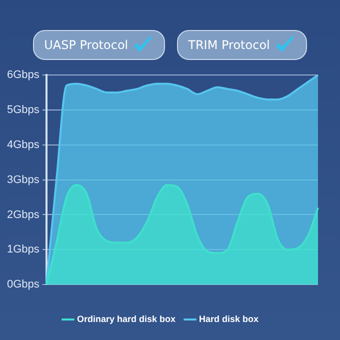 The width and height of the screenshot is (340, 340). What do you see at coordinates (23, 110) in the screenshot?
I see `y-tick-label: 5Gbps` at bounding box center [23, 110].